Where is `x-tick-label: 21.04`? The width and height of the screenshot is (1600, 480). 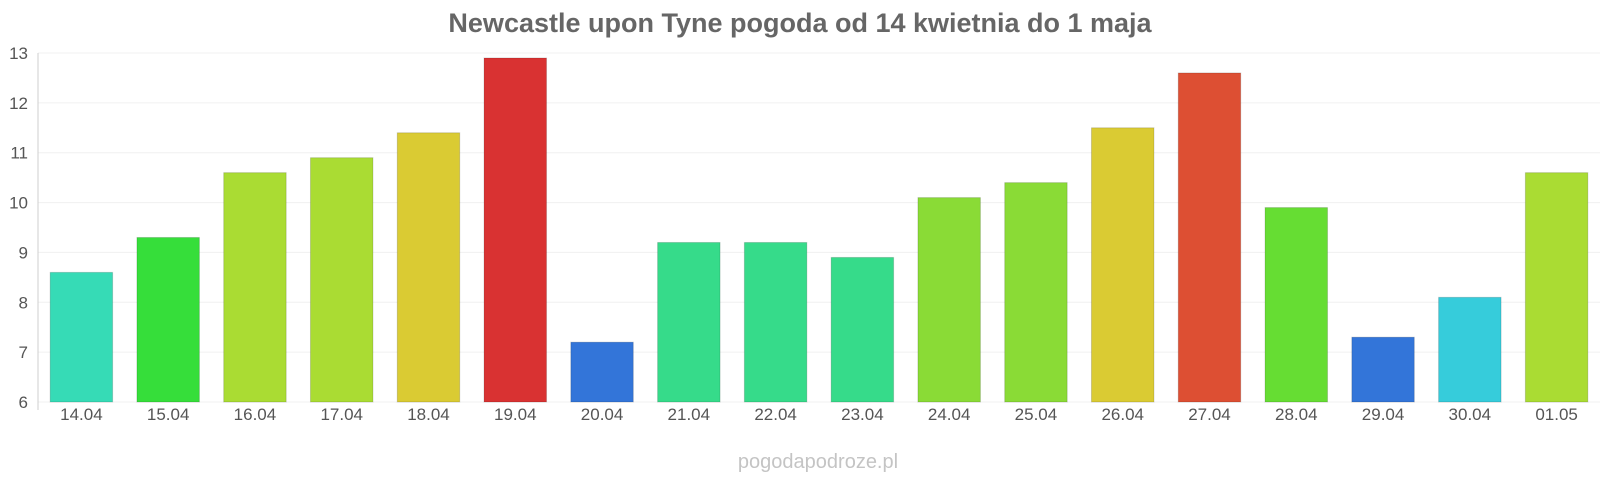 x-tick-label: 21.04 is located at coordinates (689, 414).